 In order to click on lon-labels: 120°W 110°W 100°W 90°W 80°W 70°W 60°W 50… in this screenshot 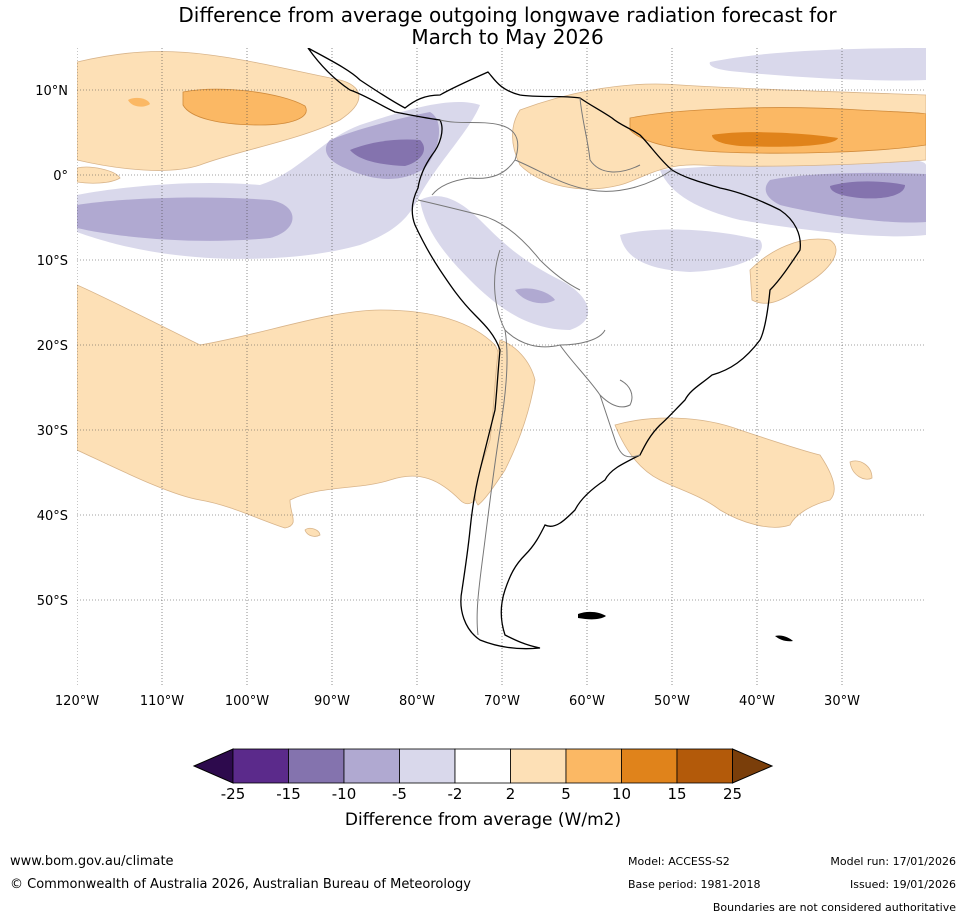, I will do `click(457, 701)`.